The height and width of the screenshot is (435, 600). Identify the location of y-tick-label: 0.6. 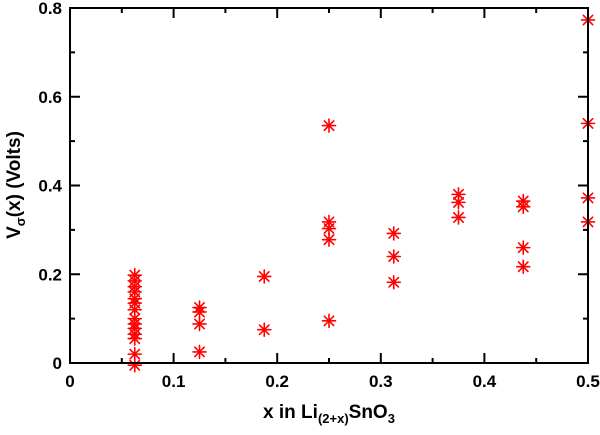
(50, 97).